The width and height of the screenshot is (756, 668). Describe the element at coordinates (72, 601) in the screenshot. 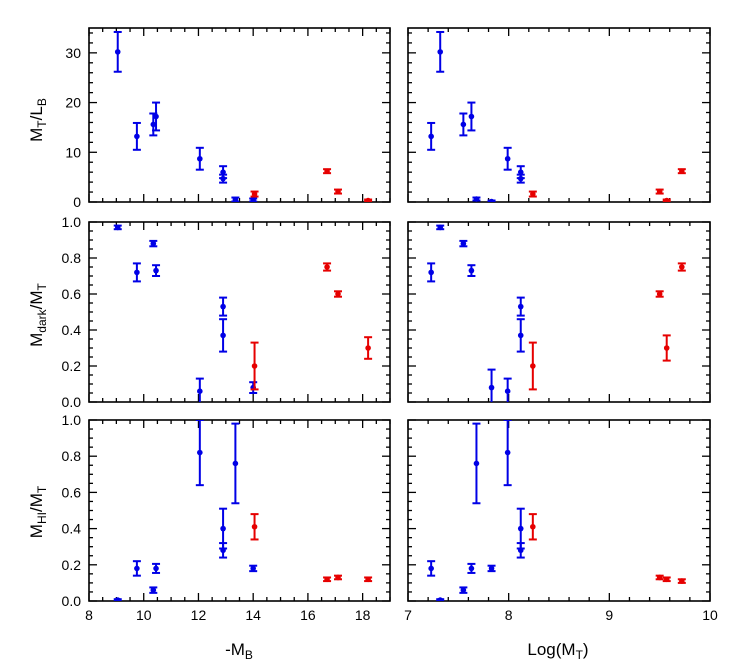

I see `y-tick-label: 0.0` at that location.